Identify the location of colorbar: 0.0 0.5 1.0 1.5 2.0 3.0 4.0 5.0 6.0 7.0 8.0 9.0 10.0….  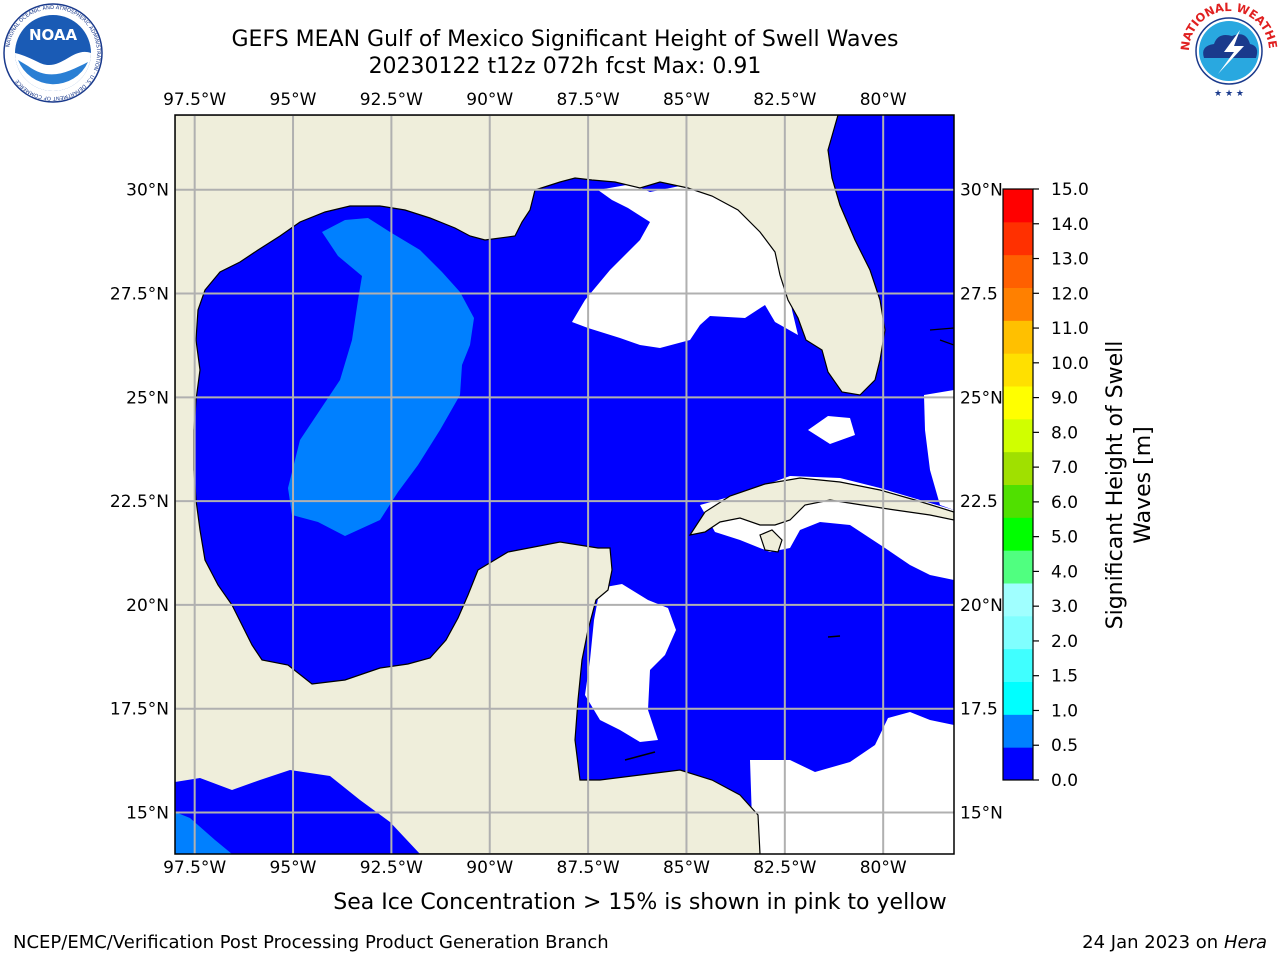
(1045, 485).